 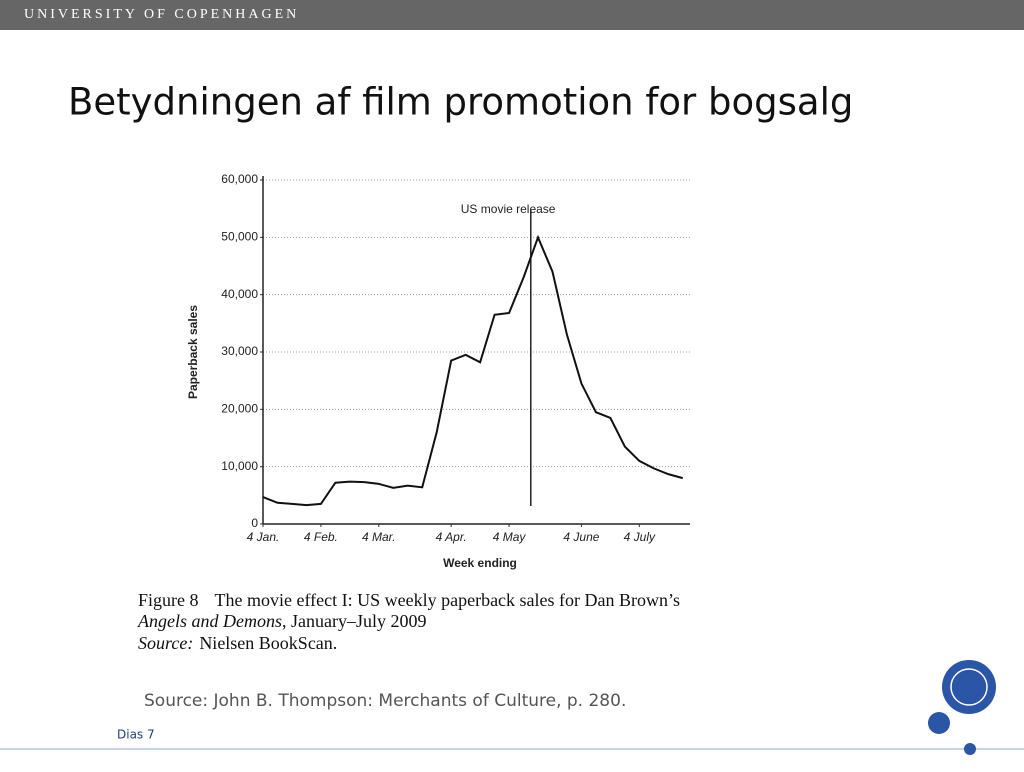 What do you see at coordinates (379, 537) in the screenshot?
I see `x-tick-label: 4 Mar.` at bounding box center [379, 537].